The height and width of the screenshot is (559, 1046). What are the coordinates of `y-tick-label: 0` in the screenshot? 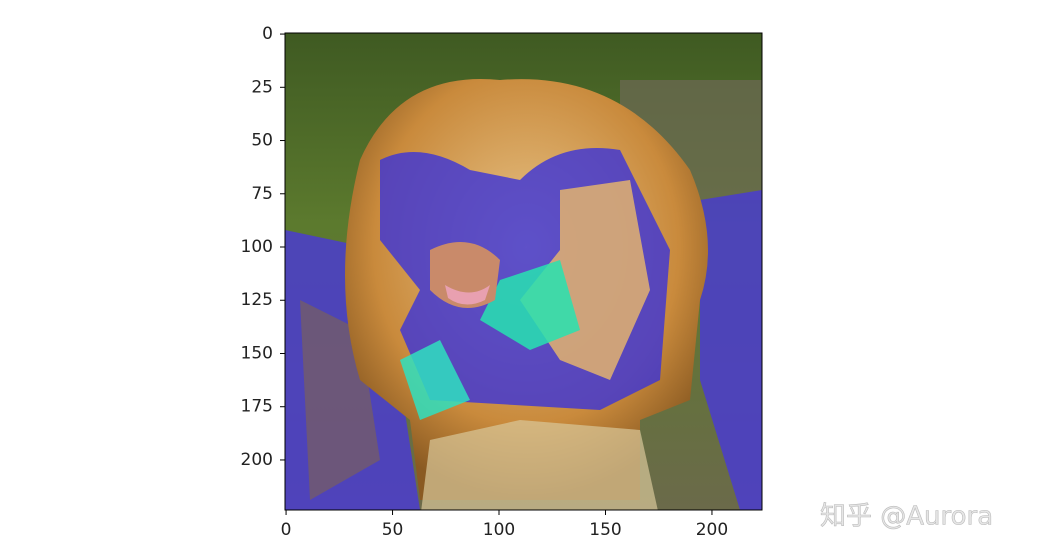 It's located at (267, 34).